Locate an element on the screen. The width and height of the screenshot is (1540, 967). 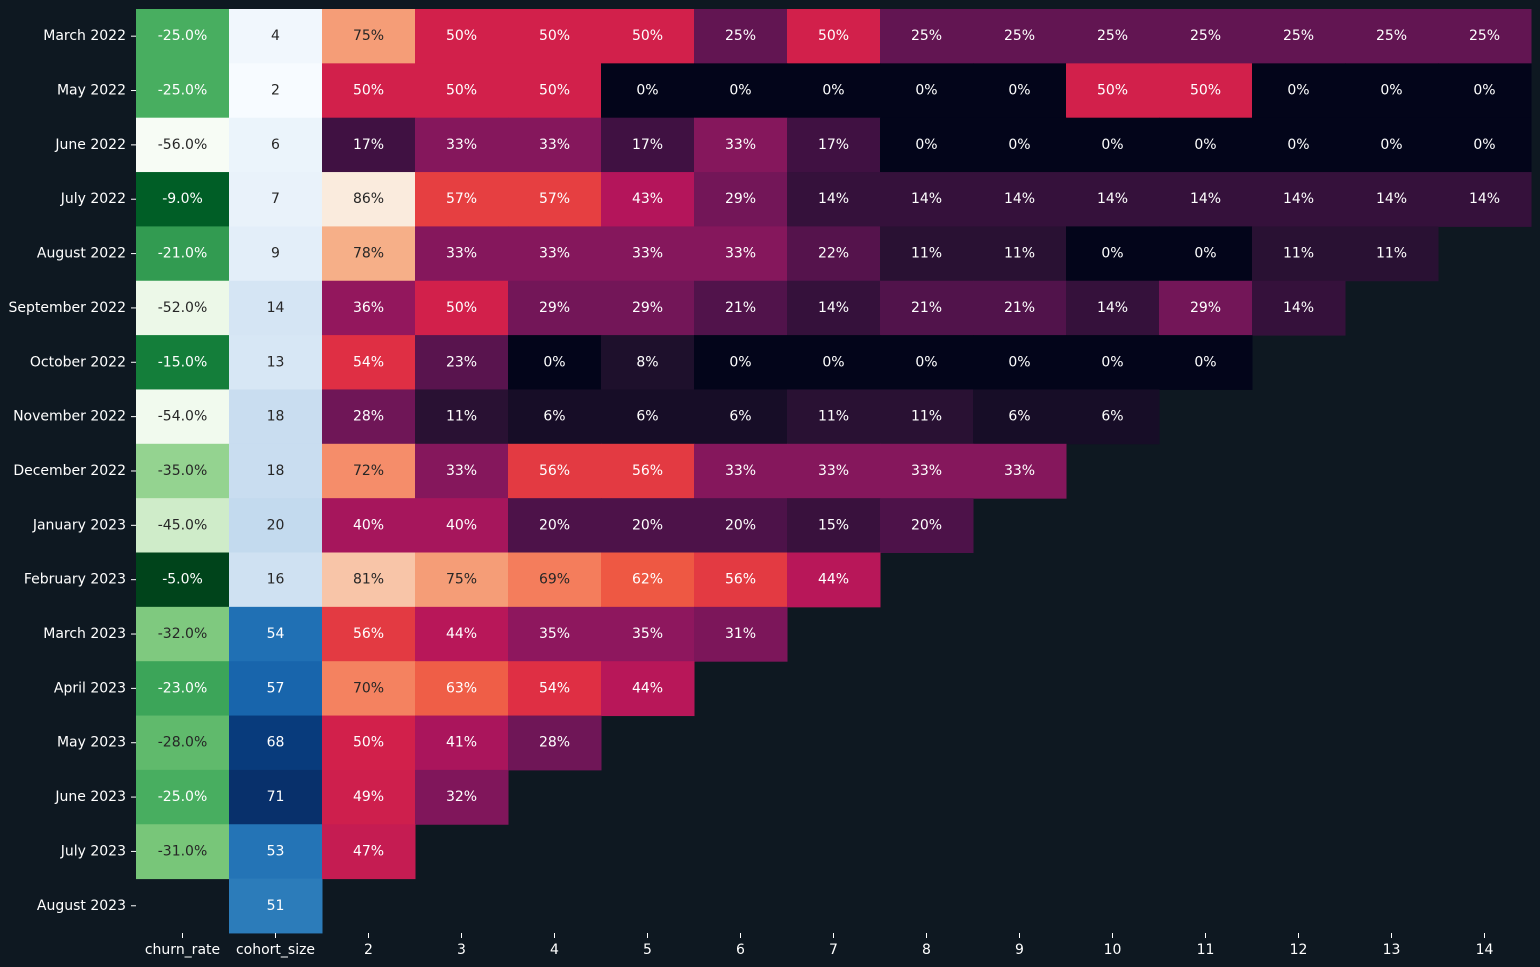
retention-label: 40% is located at coordinates (461, 525).